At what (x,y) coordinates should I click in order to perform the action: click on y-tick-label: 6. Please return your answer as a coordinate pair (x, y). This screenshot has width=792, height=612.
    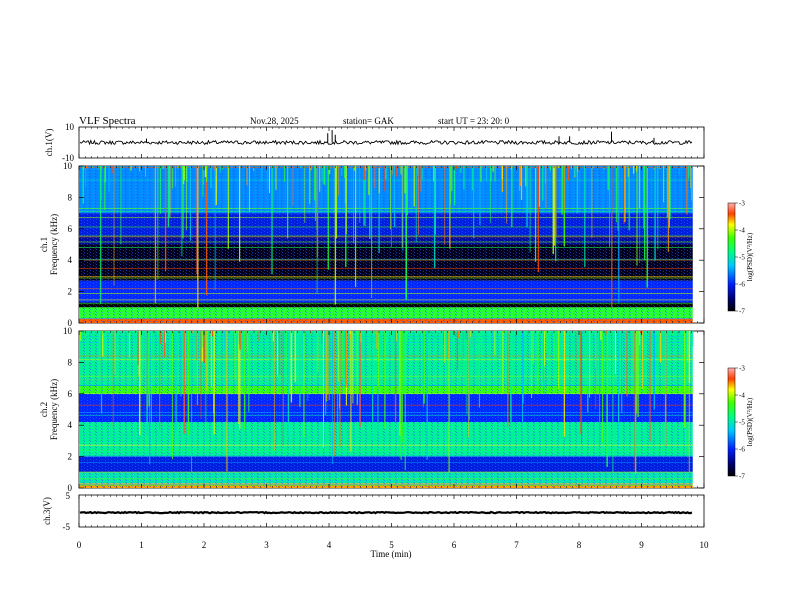
    Looking at the image, I should click on (70, 229).